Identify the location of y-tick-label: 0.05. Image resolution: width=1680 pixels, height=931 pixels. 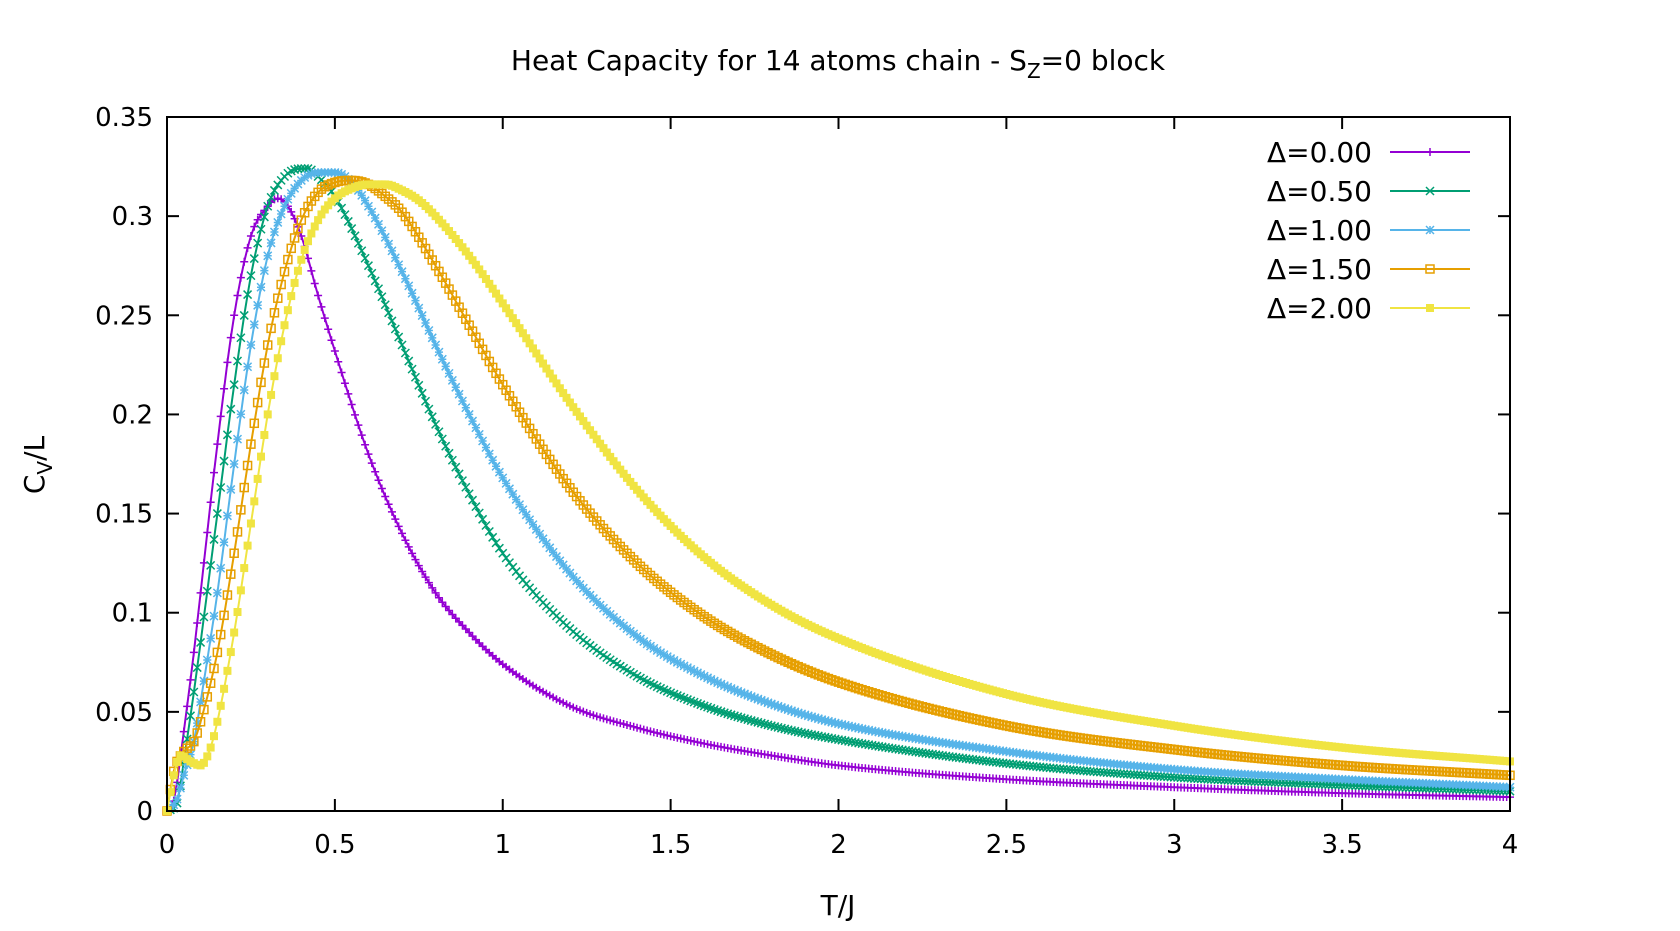
(124, 713).